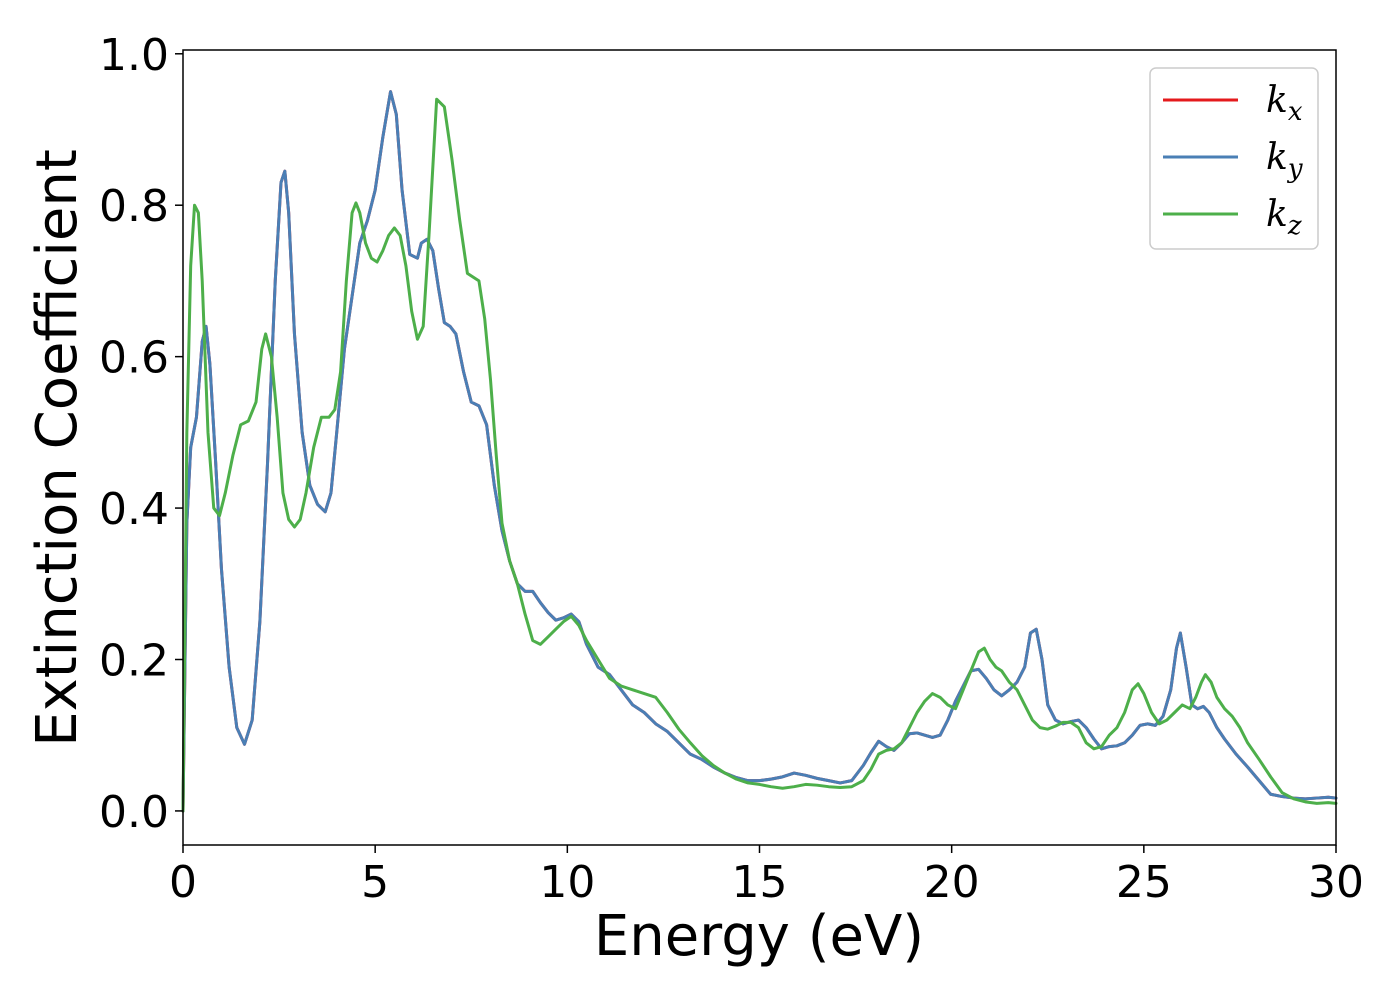  Describe the element at coordinates (1294, 226) in the screenshot. I see `legend-subscript: z` at that location.